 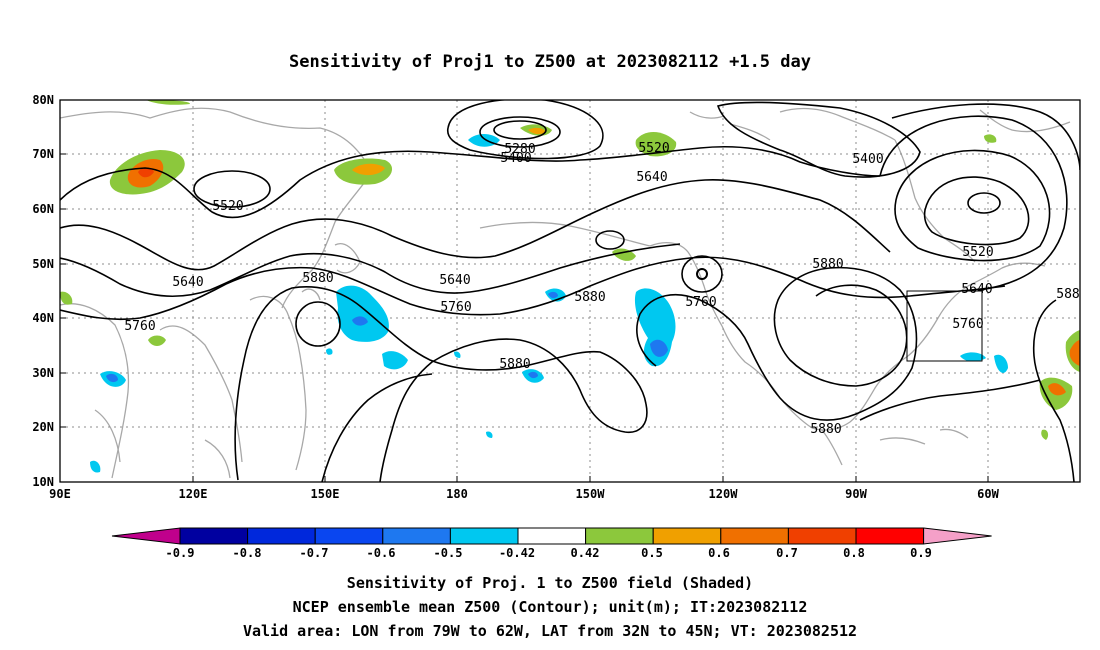 What do you see at coordinates (517, 553) in the screenshot?
I see `colorbar-label: -0.42` at bounding box center [517, 553].